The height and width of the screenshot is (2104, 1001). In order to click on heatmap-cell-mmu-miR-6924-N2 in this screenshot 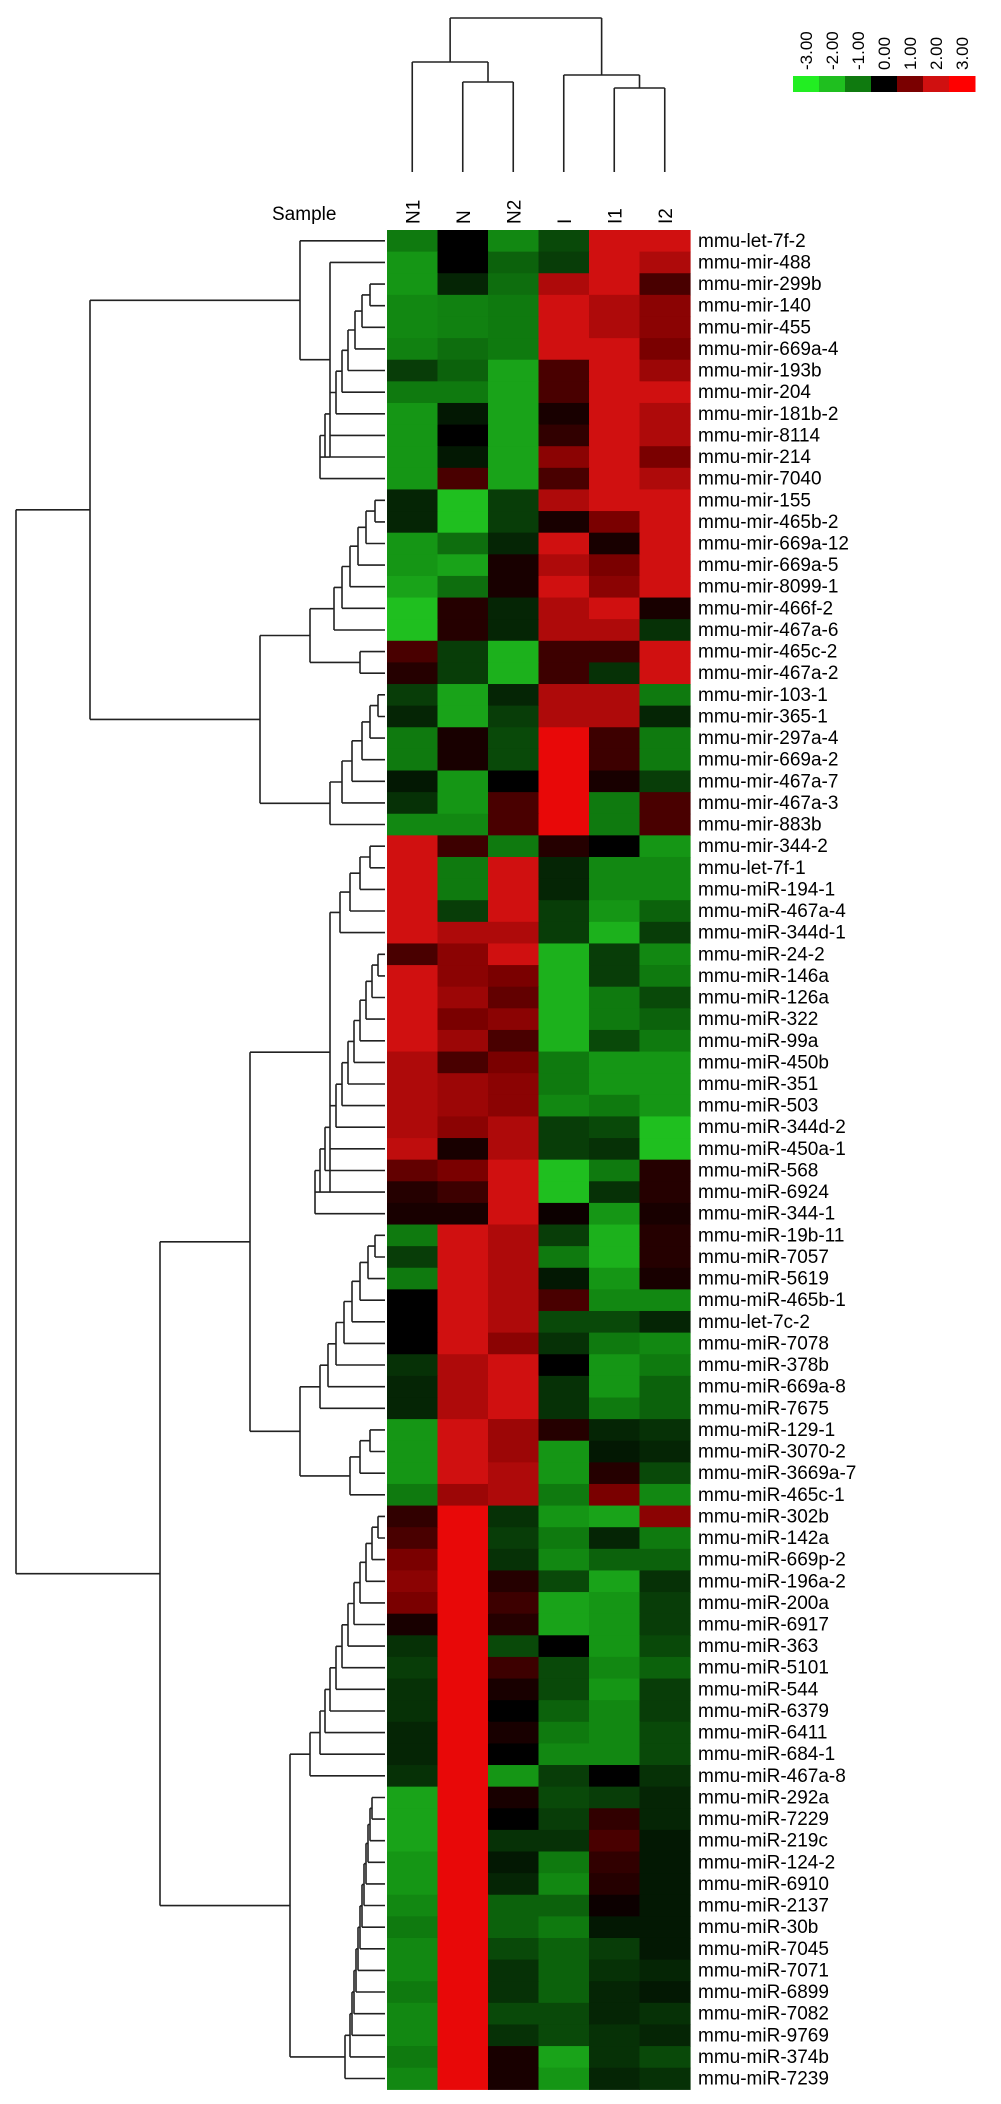, I will do `click(514, 1192)`.